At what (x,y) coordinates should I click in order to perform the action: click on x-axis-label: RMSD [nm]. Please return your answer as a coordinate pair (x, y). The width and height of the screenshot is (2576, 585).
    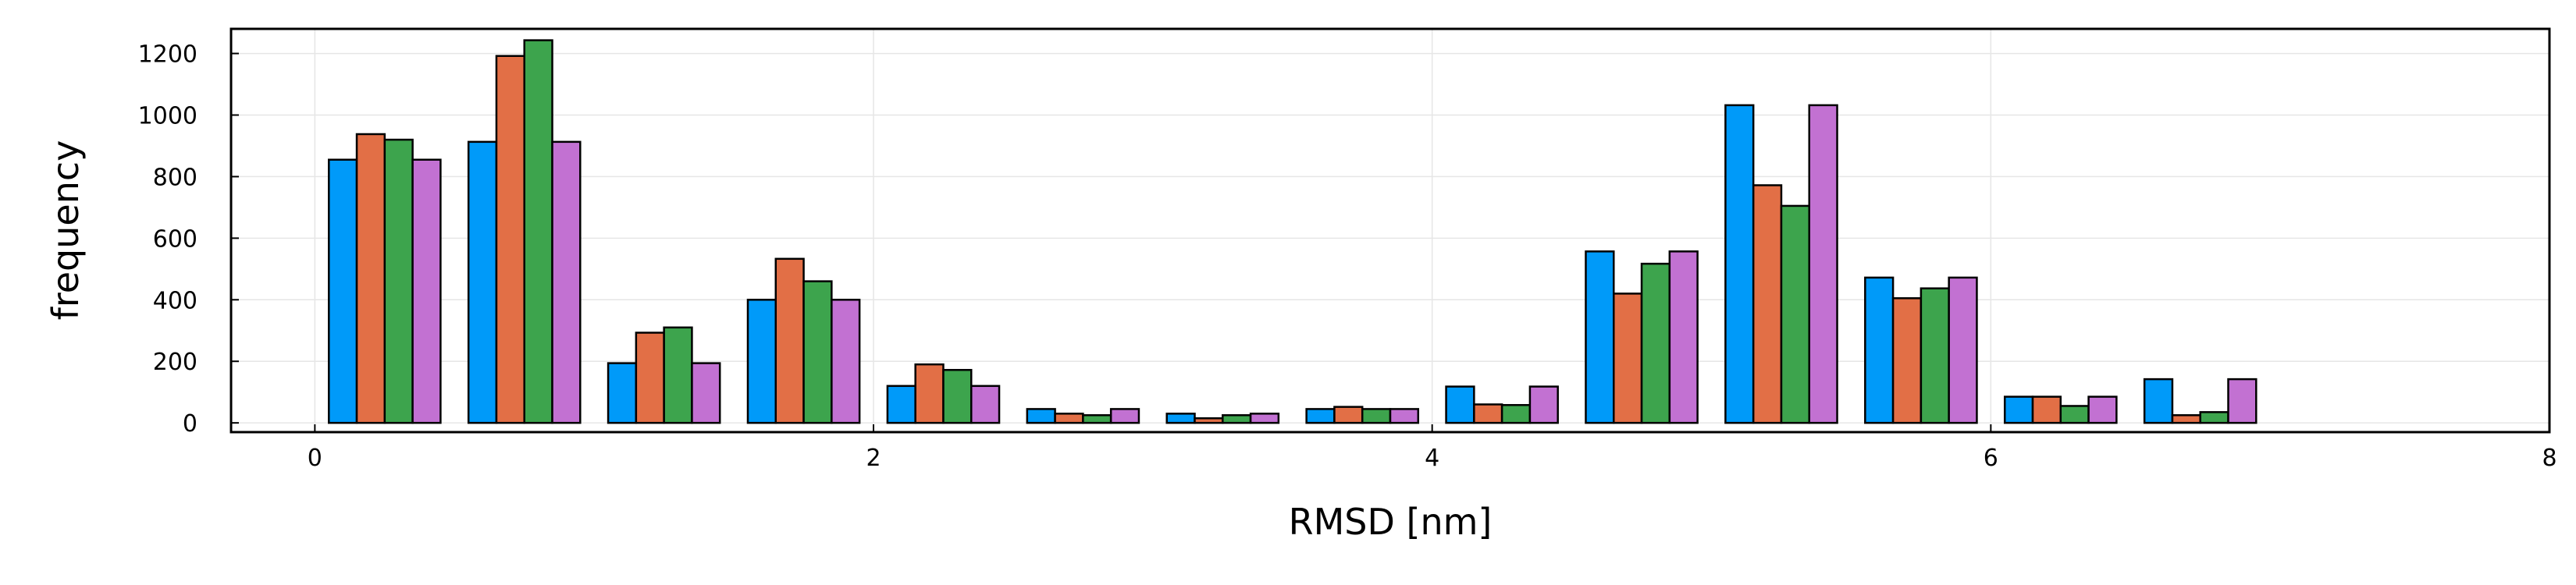
    Looking at the image, I should click on (1391, 522).